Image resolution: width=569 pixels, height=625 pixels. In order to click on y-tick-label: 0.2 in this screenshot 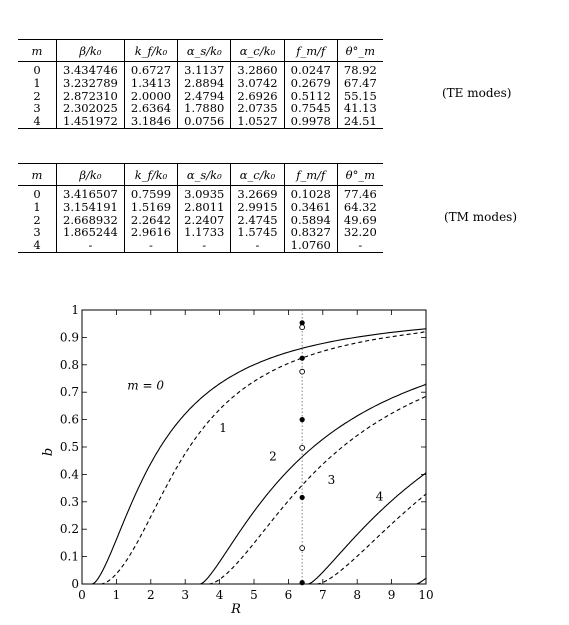, I will do `click(69, 529)`.